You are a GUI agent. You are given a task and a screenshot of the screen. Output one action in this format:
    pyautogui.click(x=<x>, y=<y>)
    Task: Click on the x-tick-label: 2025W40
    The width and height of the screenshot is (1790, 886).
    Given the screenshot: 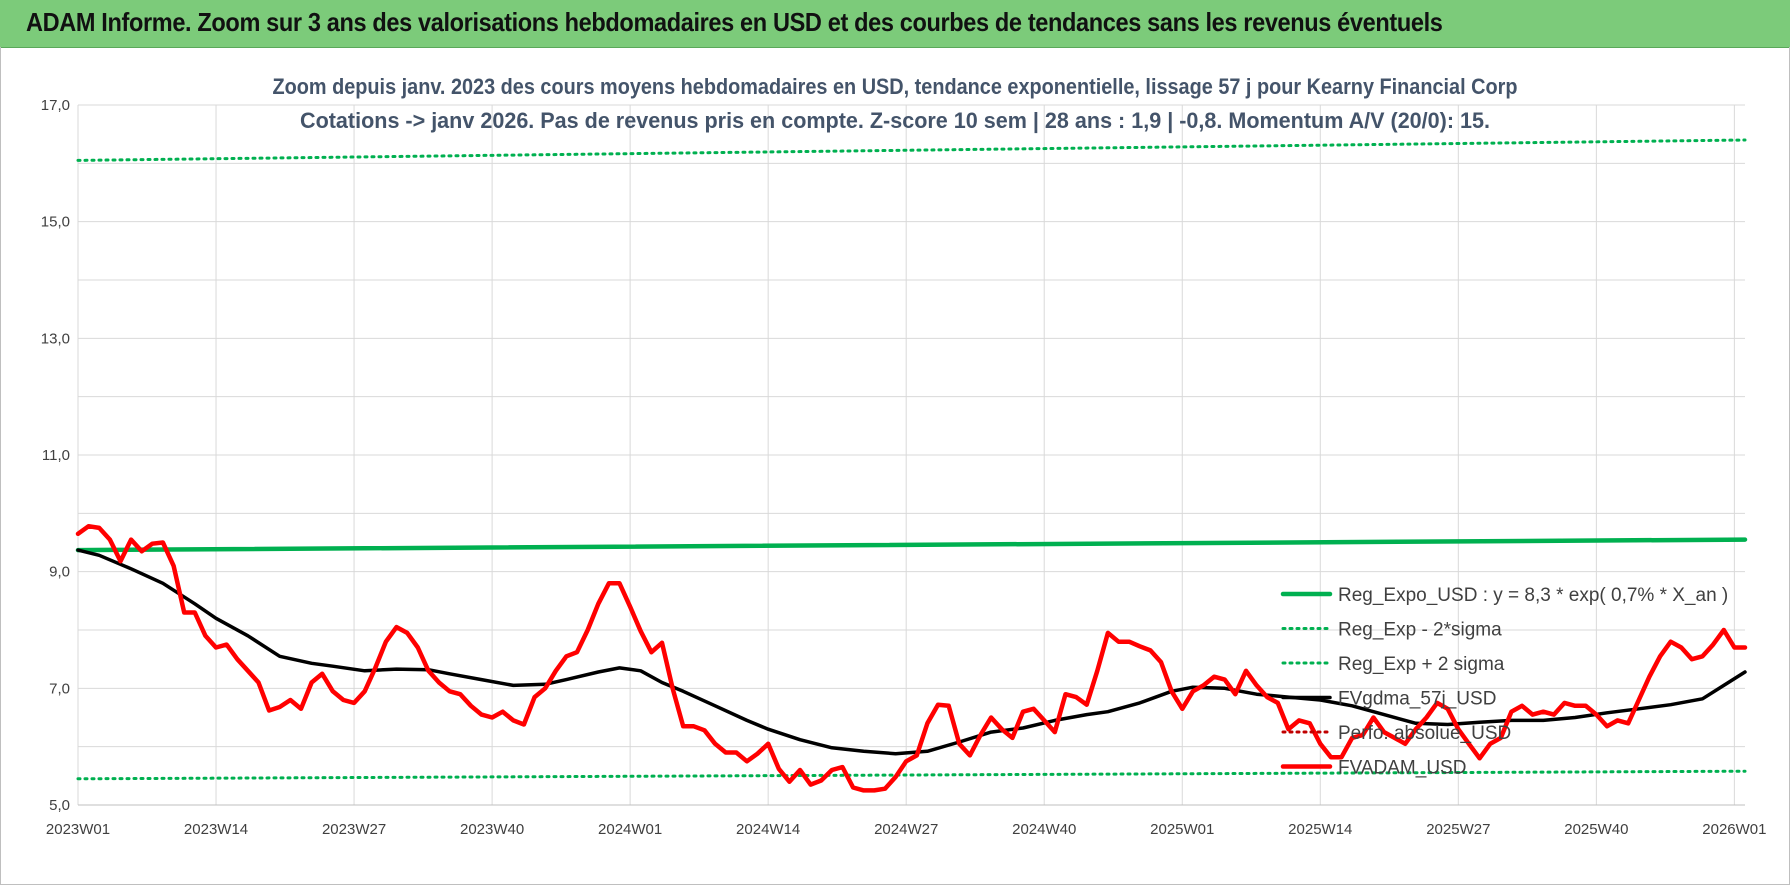 What is the action you would take?
    pyautogui.click(x=1596, y=829)
    